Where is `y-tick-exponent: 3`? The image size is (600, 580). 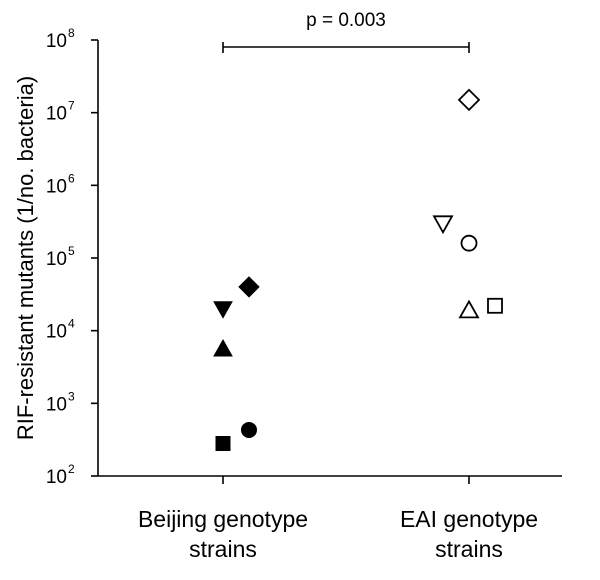 y-tick-exponent: 3 is located at coordinates (71, 396).